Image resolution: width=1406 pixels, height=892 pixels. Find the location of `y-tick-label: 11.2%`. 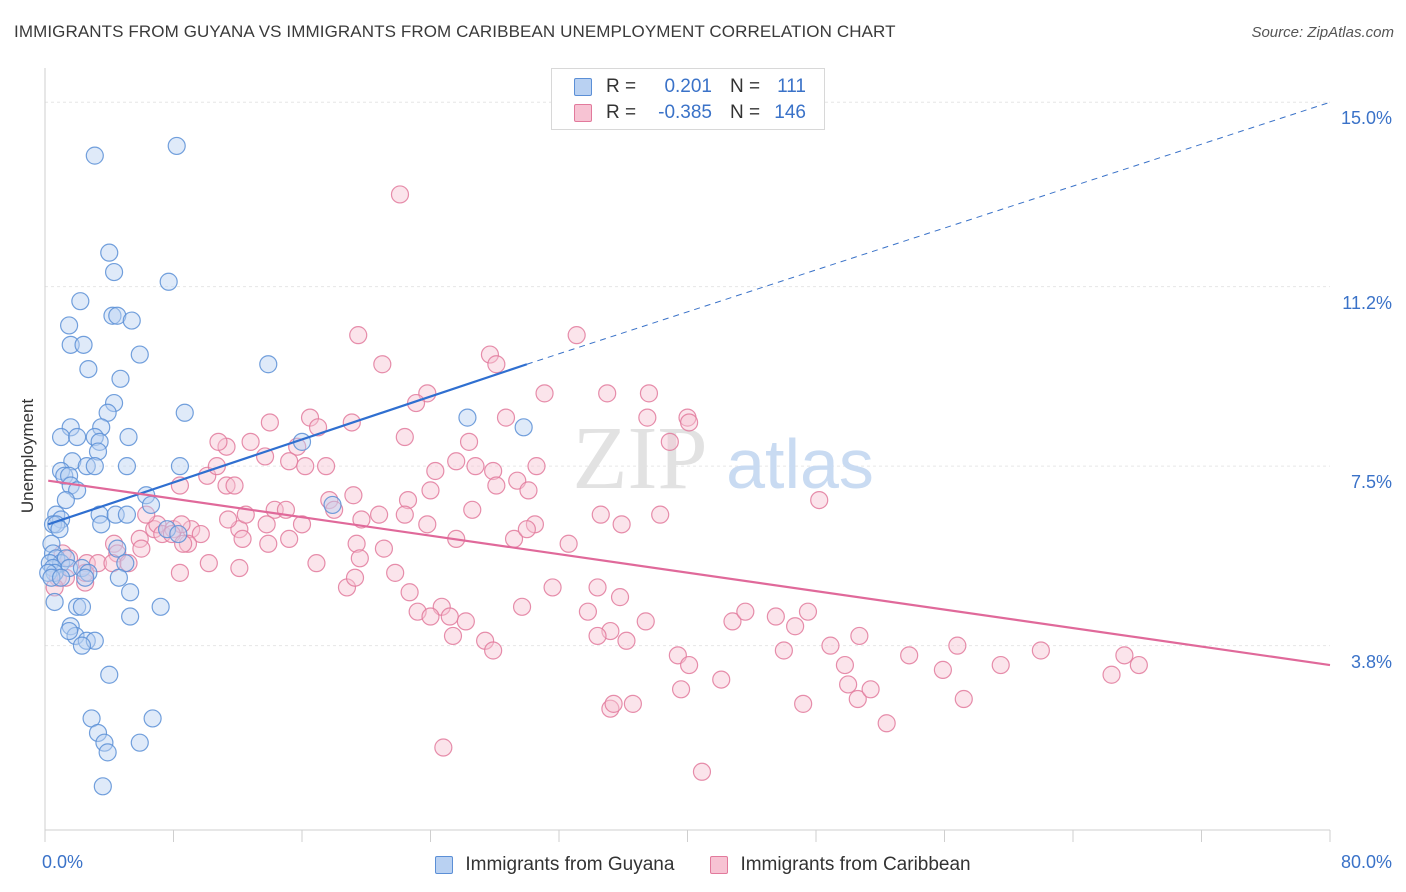

y-tick-label: 11.2% is located at coordinates (1367, 302).